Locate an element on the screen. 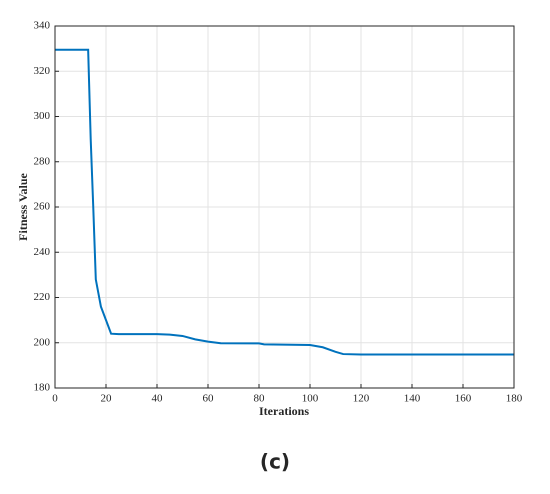 This screenshot has width=550, height=494. x-tick-label: 140 is located at coordinates (412, 399).